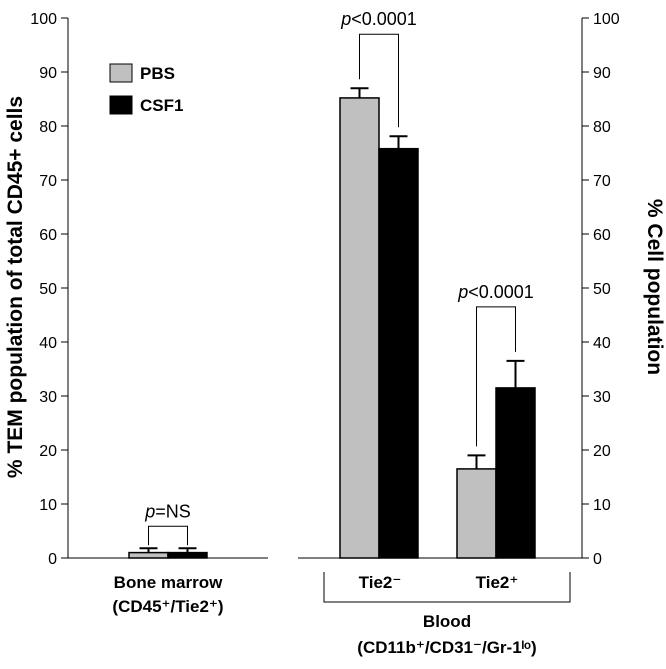  Describe the element at coordinates (602, 343) in the screenshot. I see `right-tick-label-40: 40` at that location.